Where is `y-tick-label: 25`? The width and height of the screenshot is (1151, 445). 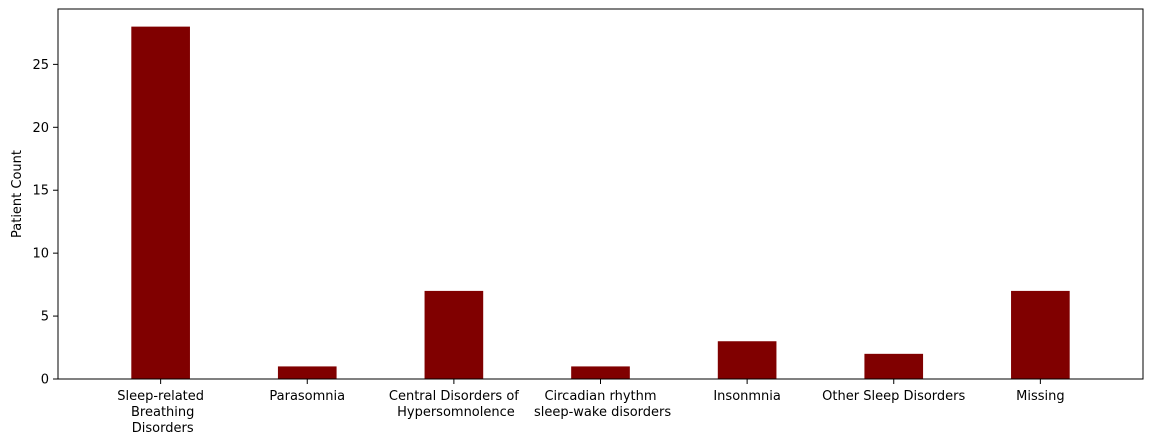 y-tick-label: 25 is located at coordinates (40, 65).